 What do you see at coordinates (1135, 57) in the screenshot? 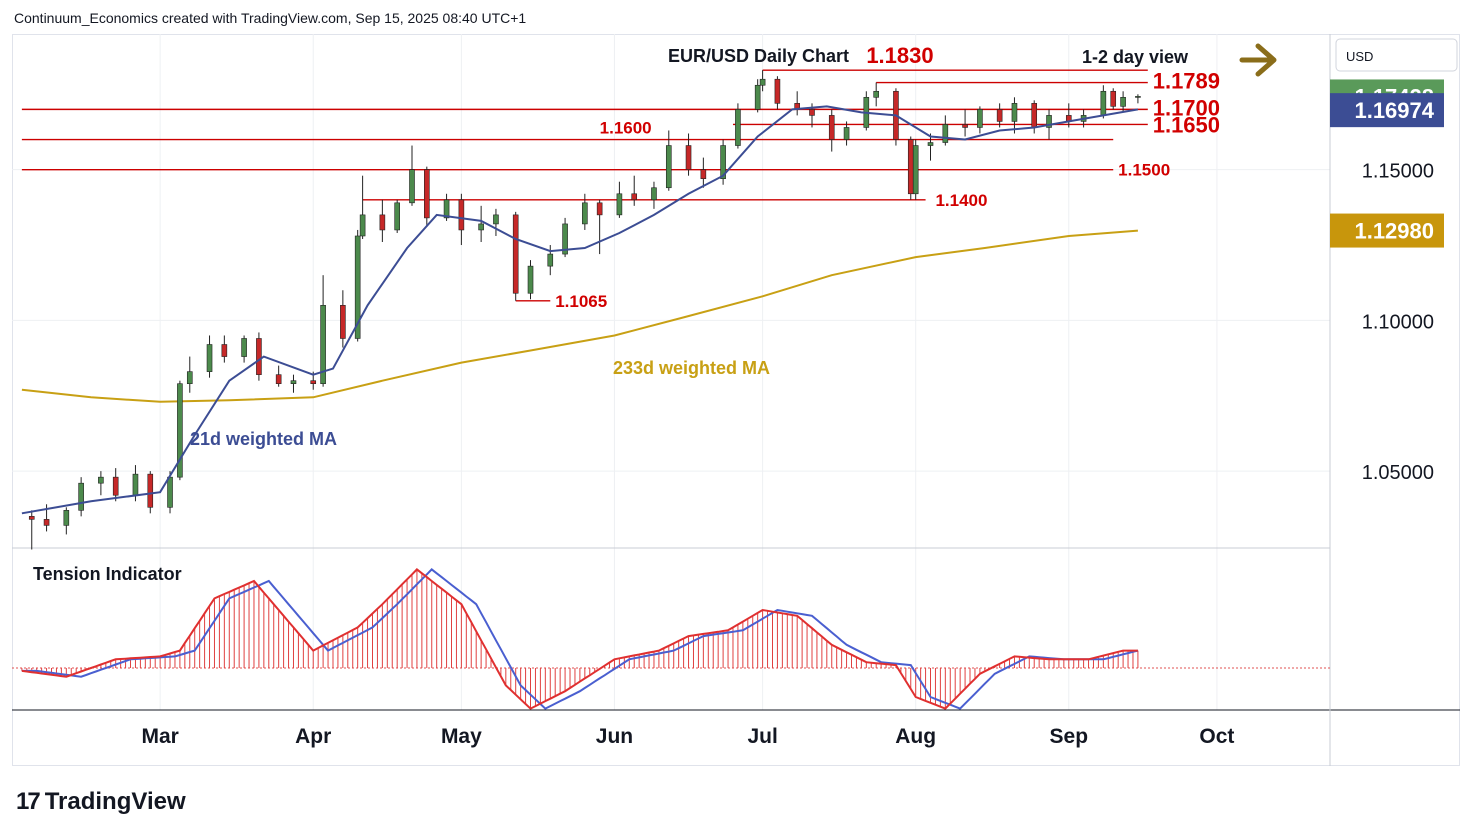
I see `chart-subtitle: 1-2 day view` at bounding box center [1135, 57].